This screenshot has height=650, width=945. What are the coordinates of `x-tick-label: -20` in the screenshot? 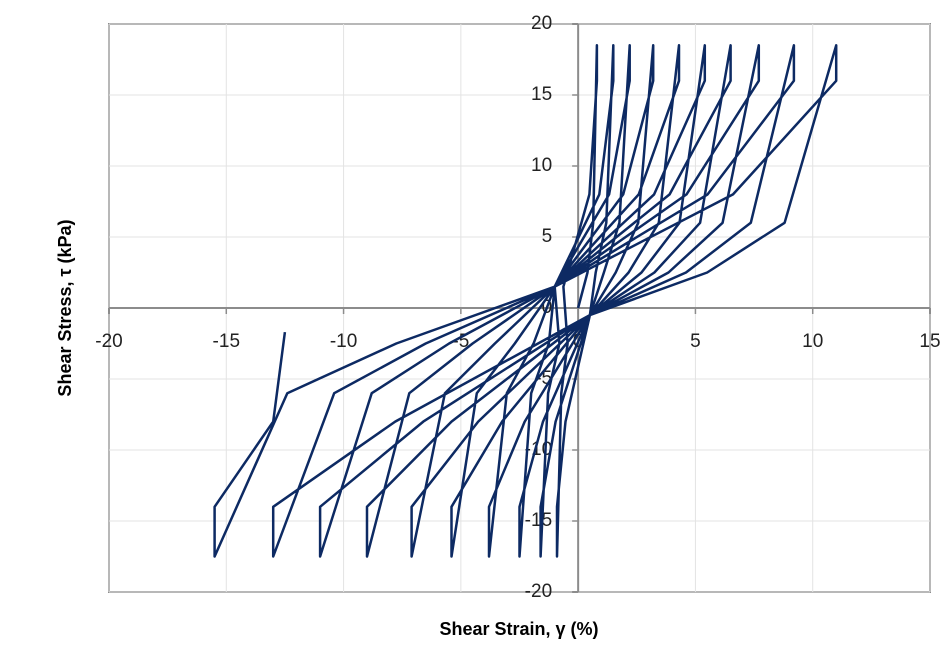 It's located at (108, 341).